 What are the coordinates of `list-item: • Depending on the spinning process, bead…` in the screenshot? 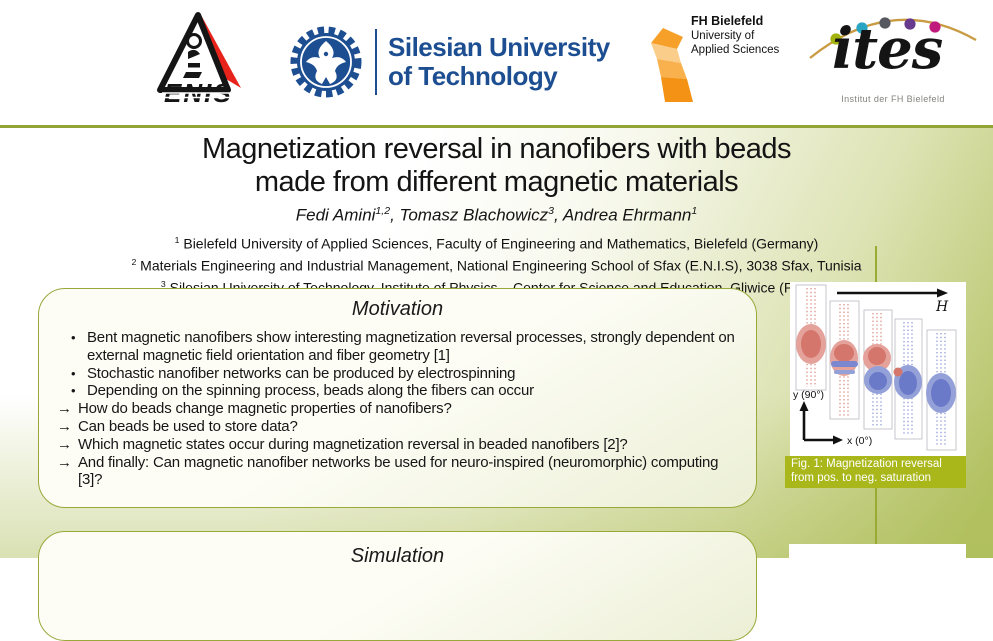 It's located at (302, 391).